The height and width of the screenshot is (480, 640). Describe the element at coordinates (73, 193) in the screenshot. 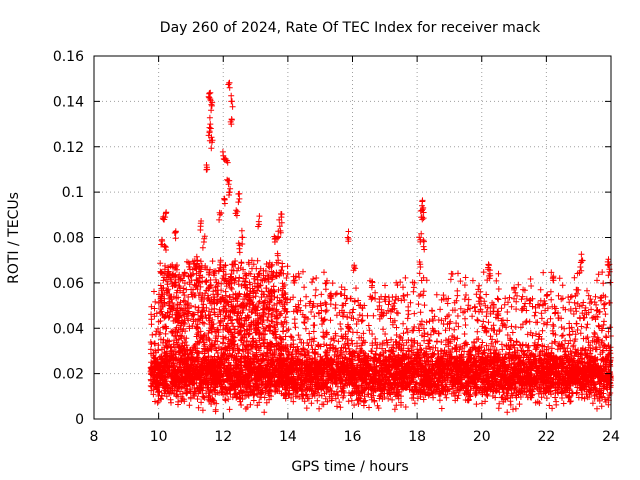

I see `y-tick-label: 0.1` at that location.